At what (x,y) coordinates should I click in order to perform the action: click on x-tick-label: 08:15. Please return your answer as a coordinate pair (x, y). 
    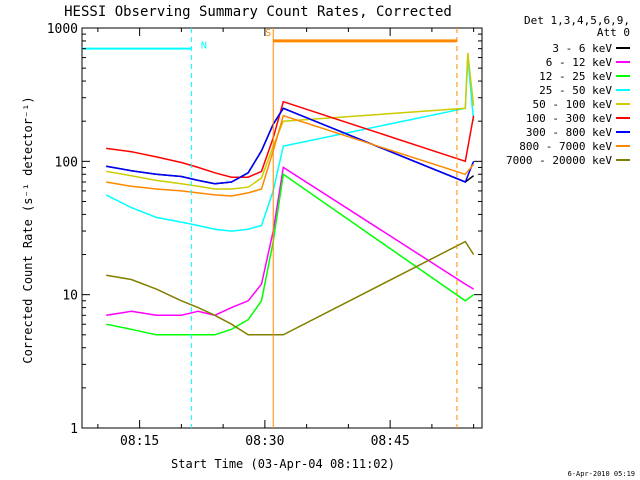
    Looking at the image, I should click on (139, 441).